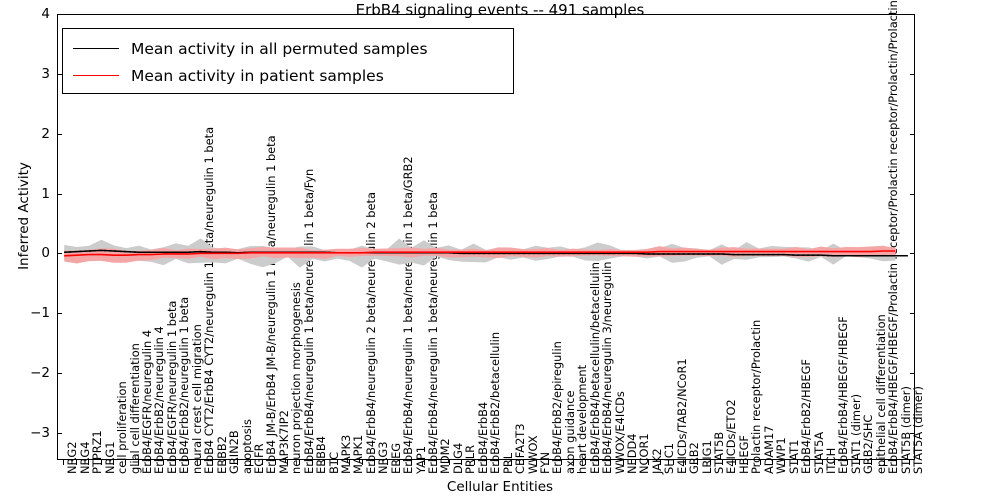  Describe the element at coordinates (45, 253) in the screenshot. I see `y-tick-label: 0` at that location.